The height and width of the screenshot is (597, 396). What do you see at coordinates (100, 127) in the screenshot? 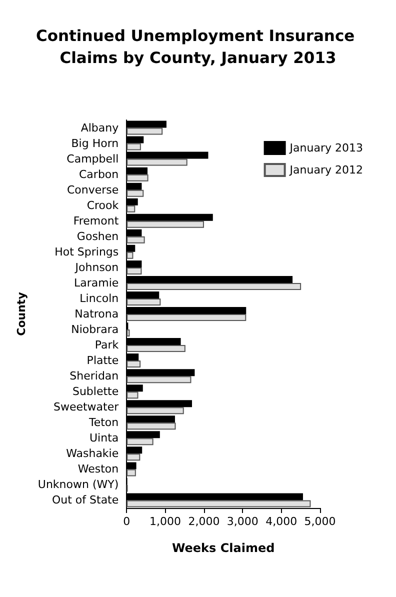
I see `y-tick-label: Albany` at bounding box center [100, 127].